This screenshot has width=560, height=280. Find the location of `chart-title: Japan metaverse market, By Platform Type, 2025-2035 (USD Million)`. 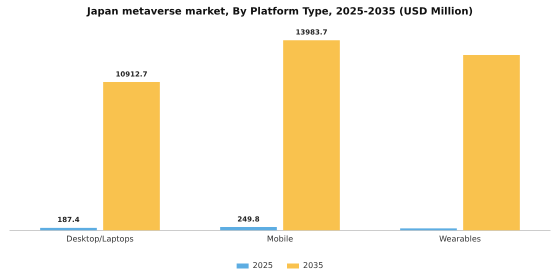

chart-title: Japan metaverse market, By Platform Type, 2025-2035 (USD Million) is located at coordinates (280, 12).